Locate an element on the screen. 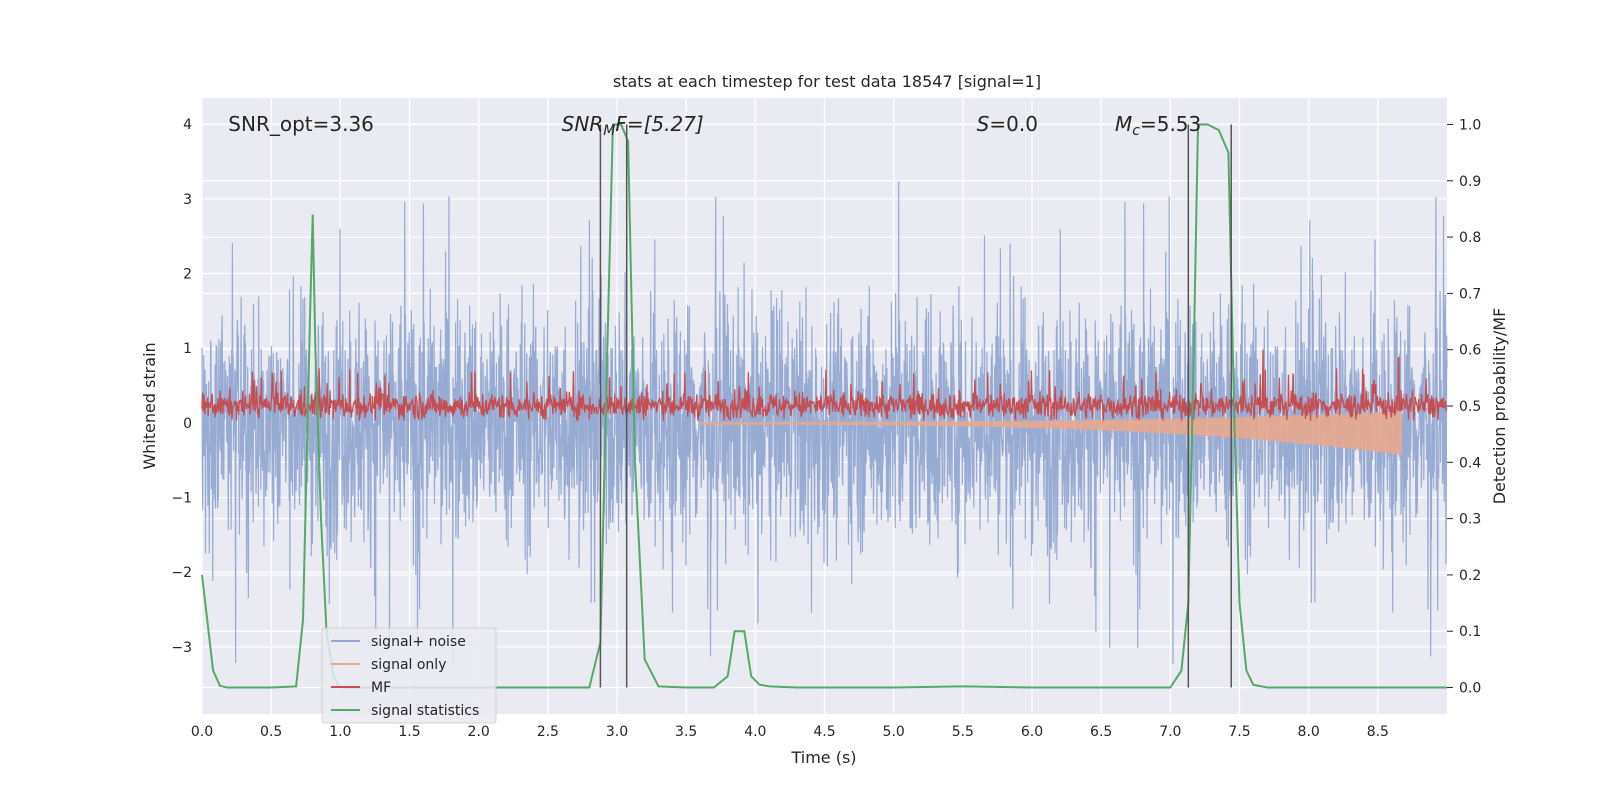  y-tick-label: 1 is located at coordinates (187, 349).